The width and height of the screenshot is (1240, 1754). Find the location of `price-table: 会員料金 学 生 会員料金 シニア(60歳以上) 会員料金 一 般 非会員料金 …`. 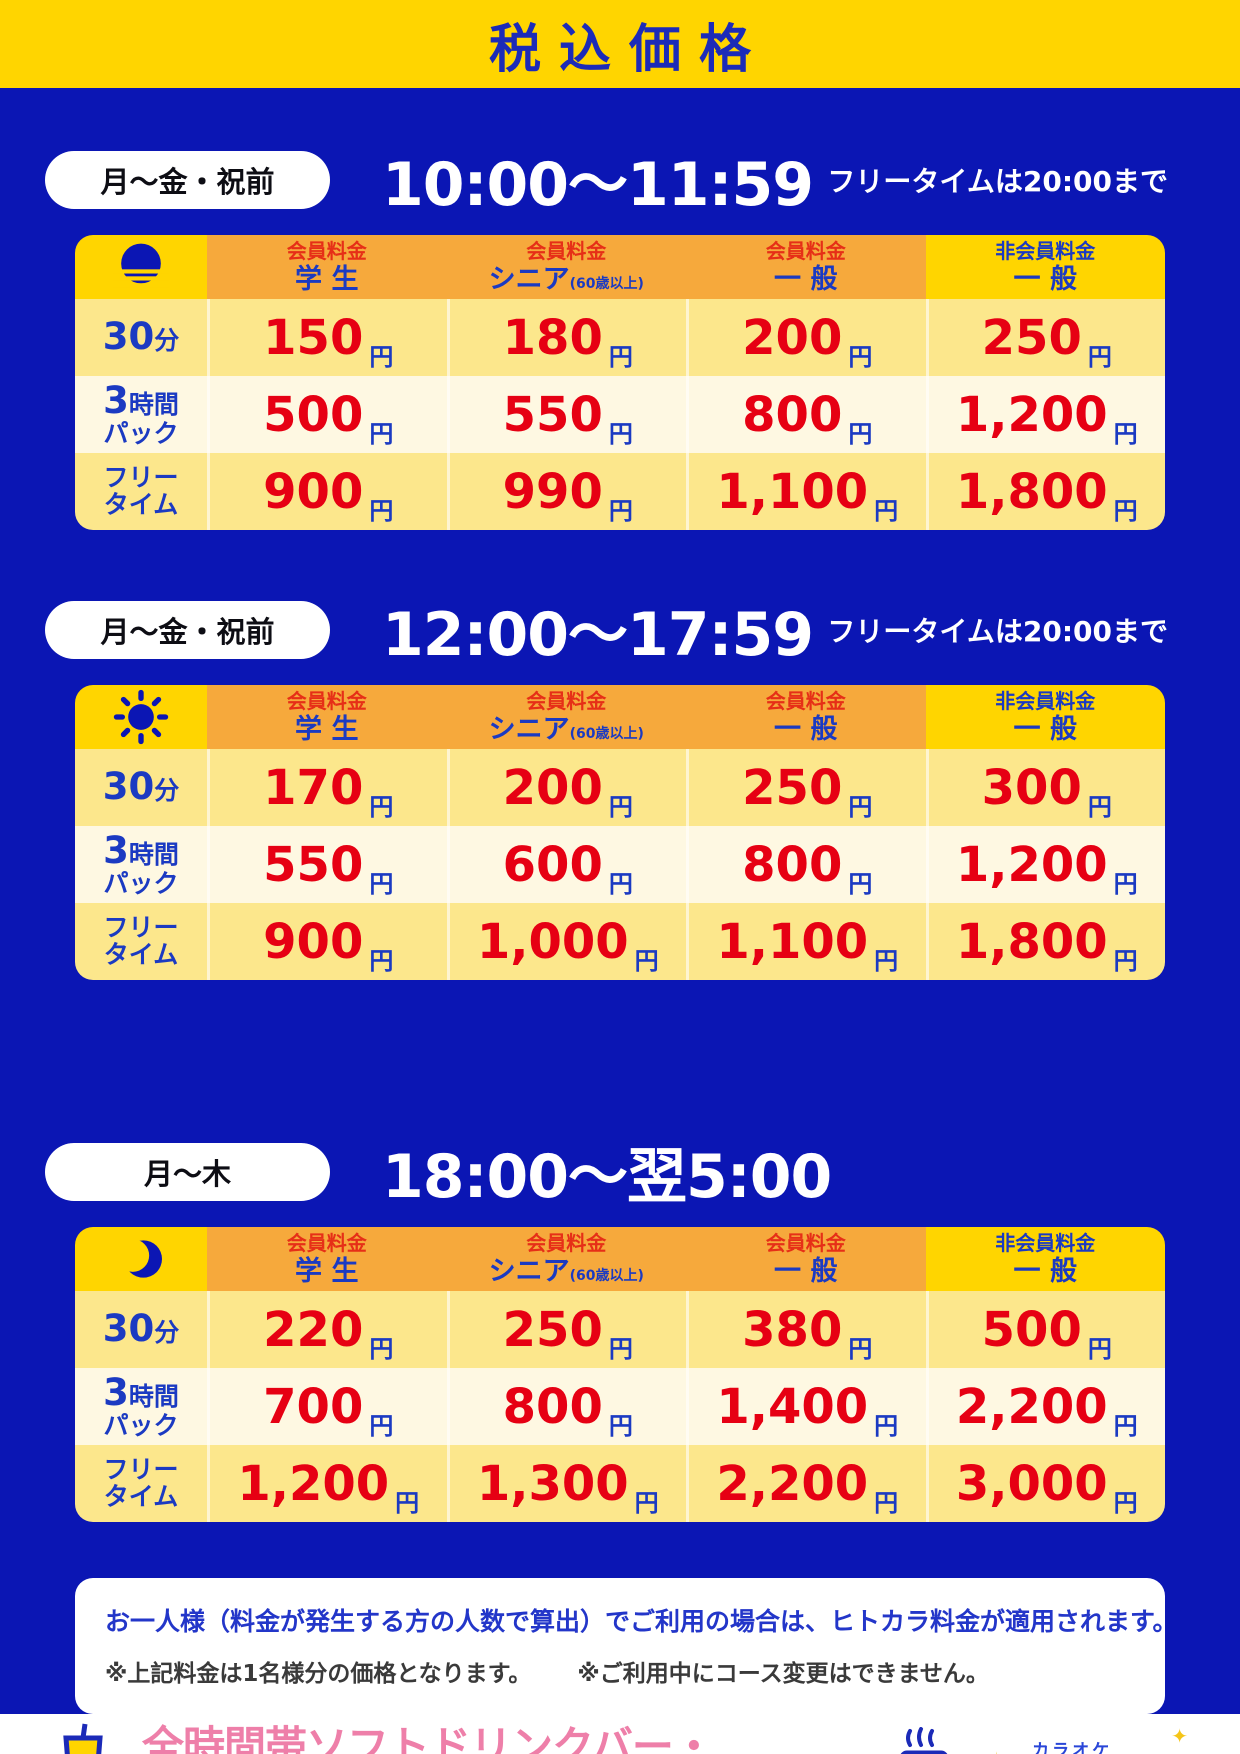

price-table: 会員料金 学 生 会員料金 シニア(60歳以上) 会員料金 一 般 非会員料金 … is located at coordinates (620, 832).